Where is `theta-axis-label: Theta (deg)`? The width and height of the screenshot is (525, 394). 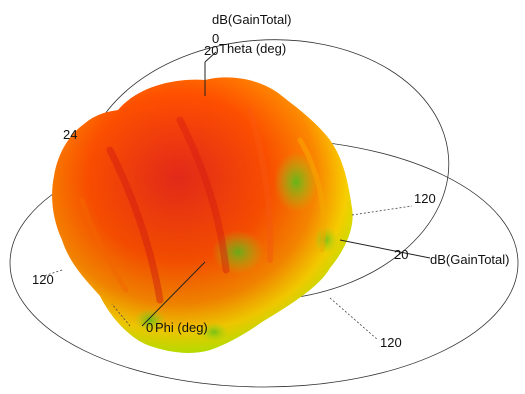
theta-axis-label: Theta (deg) is located at coordinates (252, 48).